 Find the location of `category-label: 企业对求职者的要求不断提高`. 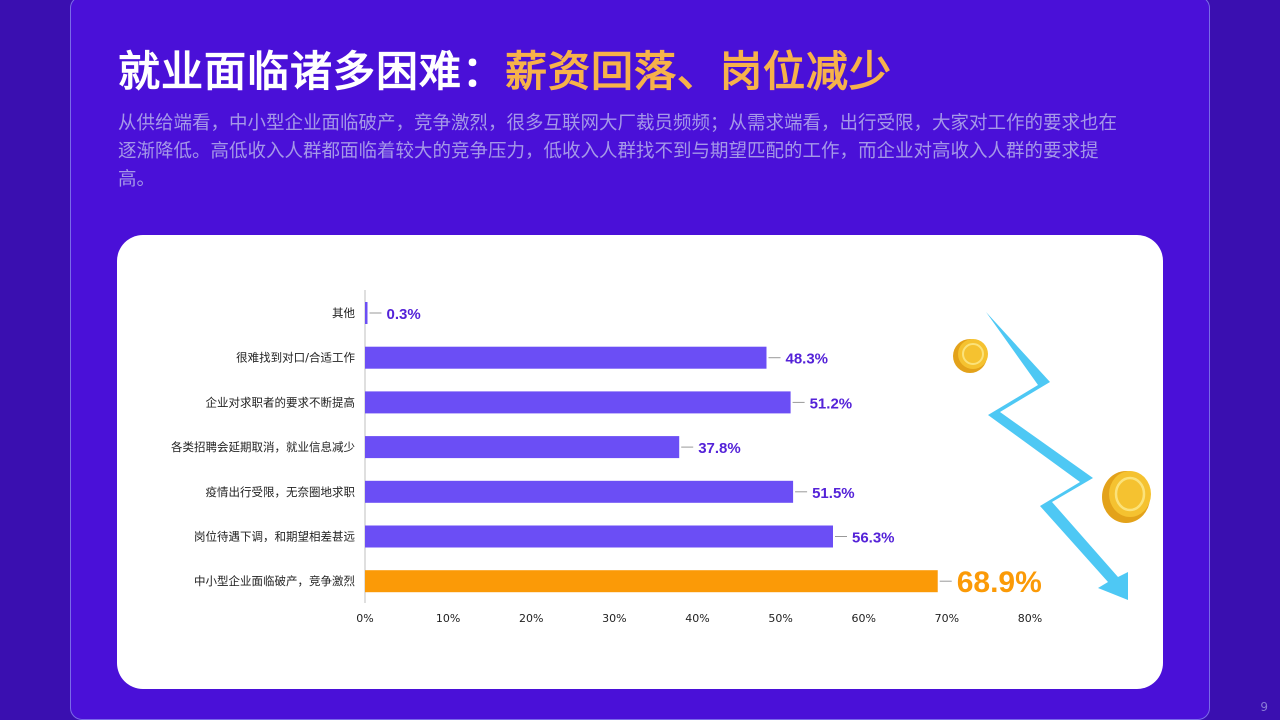

category-label: 企业对求职者的要求不断提高 is located at coordinates (281, 402).